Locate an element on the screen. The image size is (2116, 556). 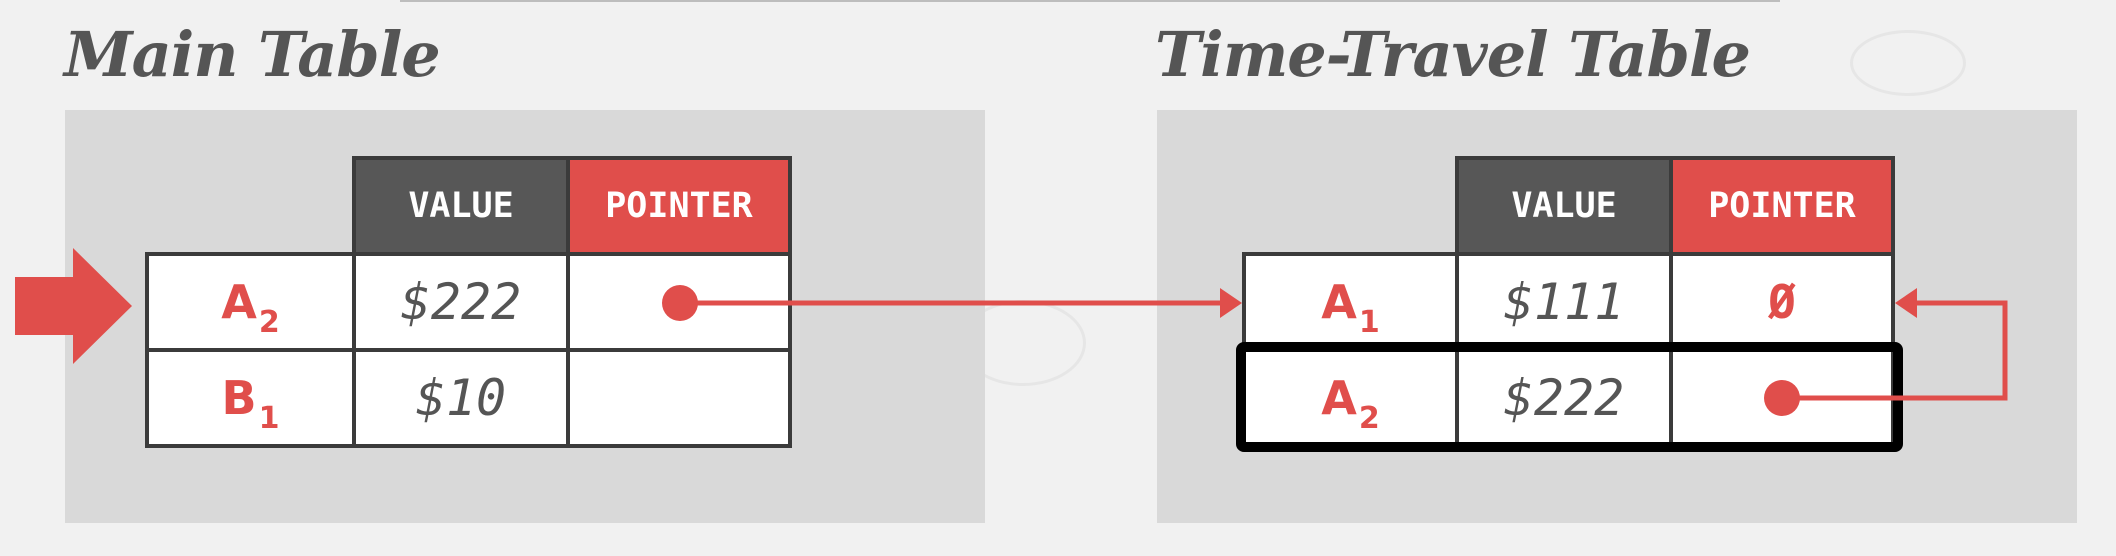
tt-row-1-pointer: Ø is located at coordinates (1782, 302).